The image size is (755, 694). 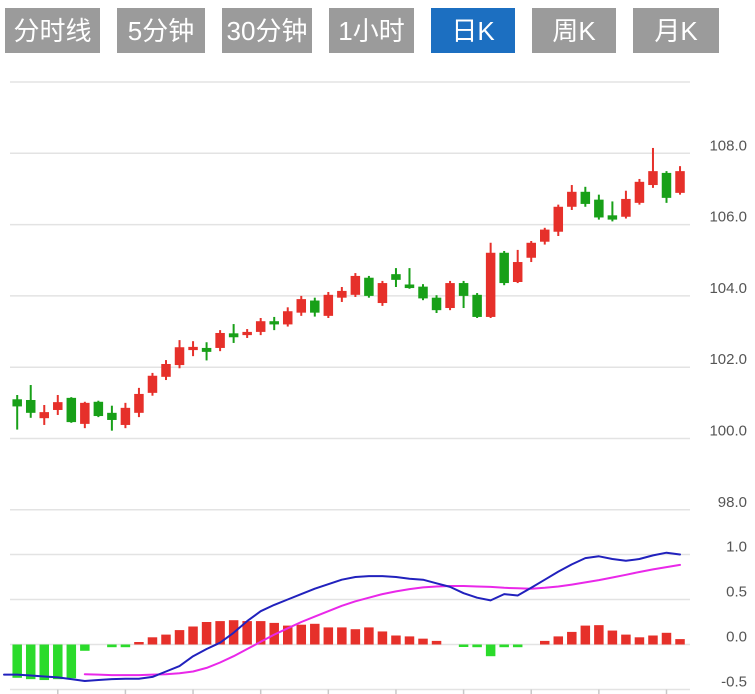 What do you see at coordinates (728, 324) in the screenshot?
I see `price-axis-labels: 108.0 106.0 104.0 102.0 100.0 98.0` at bounding box center [728, 324].